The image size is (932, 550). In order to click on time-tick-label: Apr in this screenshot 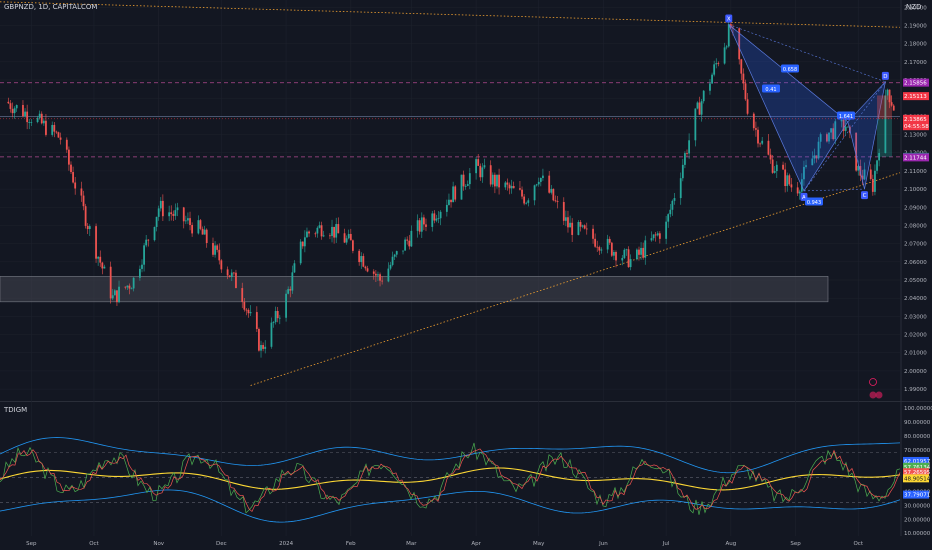, I will do `click(476, 544)`.